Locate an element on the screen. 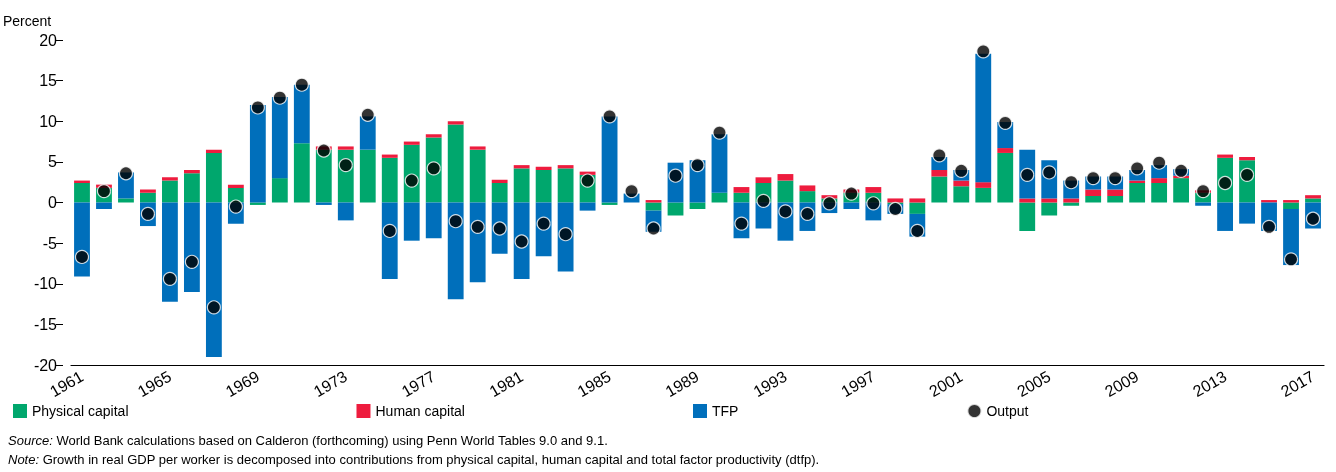 The width and height of the screenshot is (1336, 472). x-tick-label: 2001 is located at coordinates (946, 384).